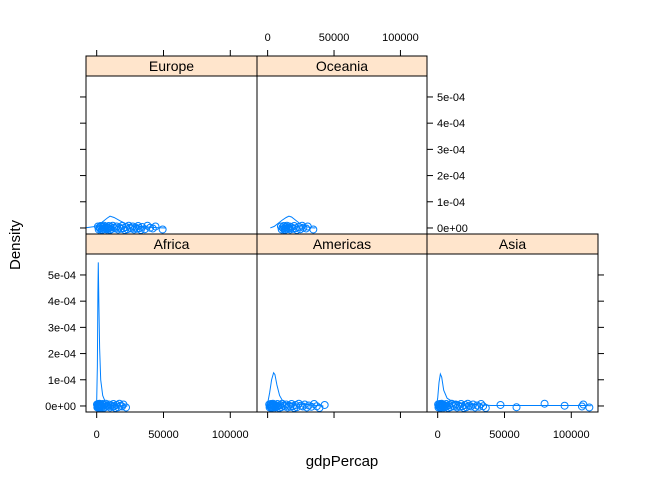 The height and width of the screenshot is (480, 672). What do you see at coordinates (512, 333) in the screenshot?
I see `panel-frame-asia` at bounding box center [512, 333].